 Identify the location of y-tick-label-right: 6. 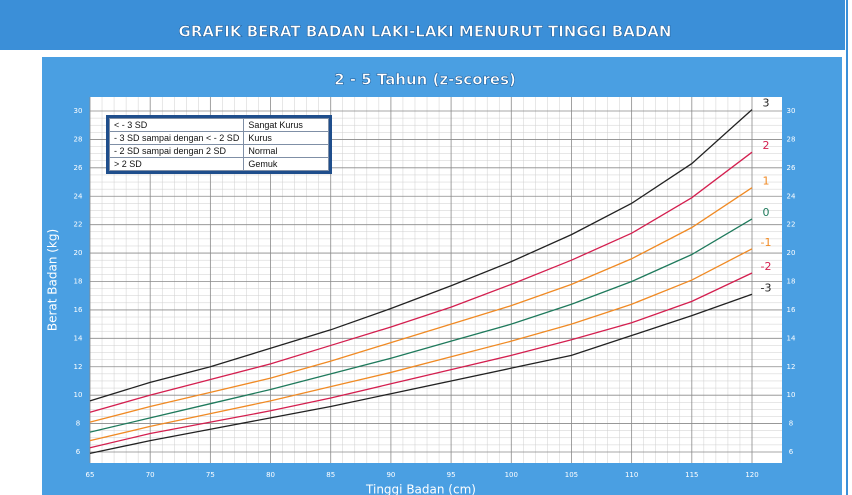
(791, 452).